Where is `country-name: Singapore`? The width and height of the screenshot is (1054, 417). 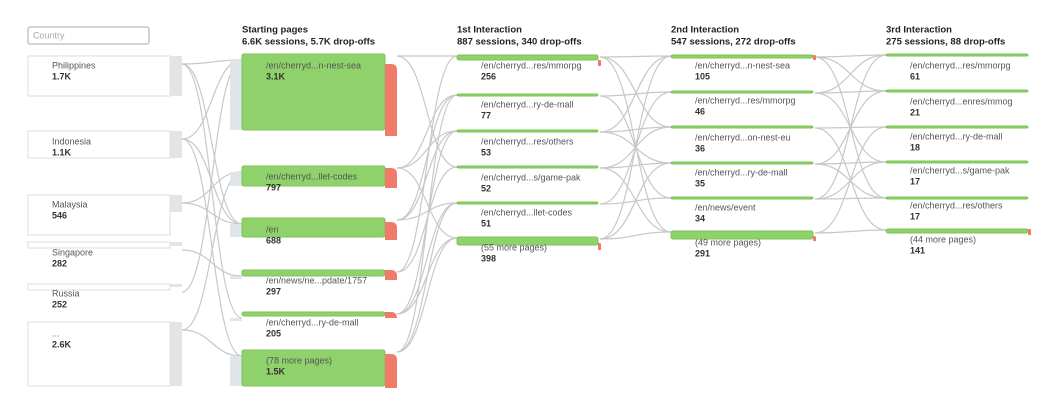 country-name: Singapore is located at coordinates (72, 252).